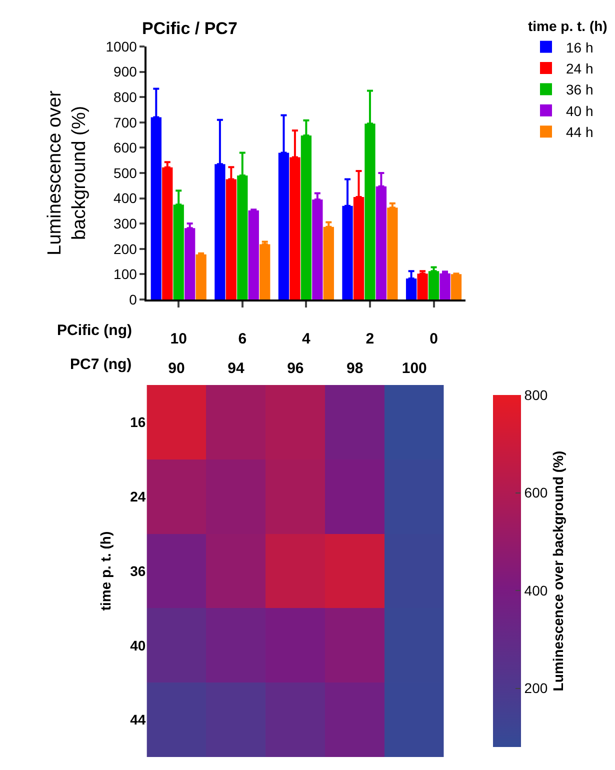 This screenshot has height=770, width=615. I want to click on x-tick-label: 10, so click(178, 339).